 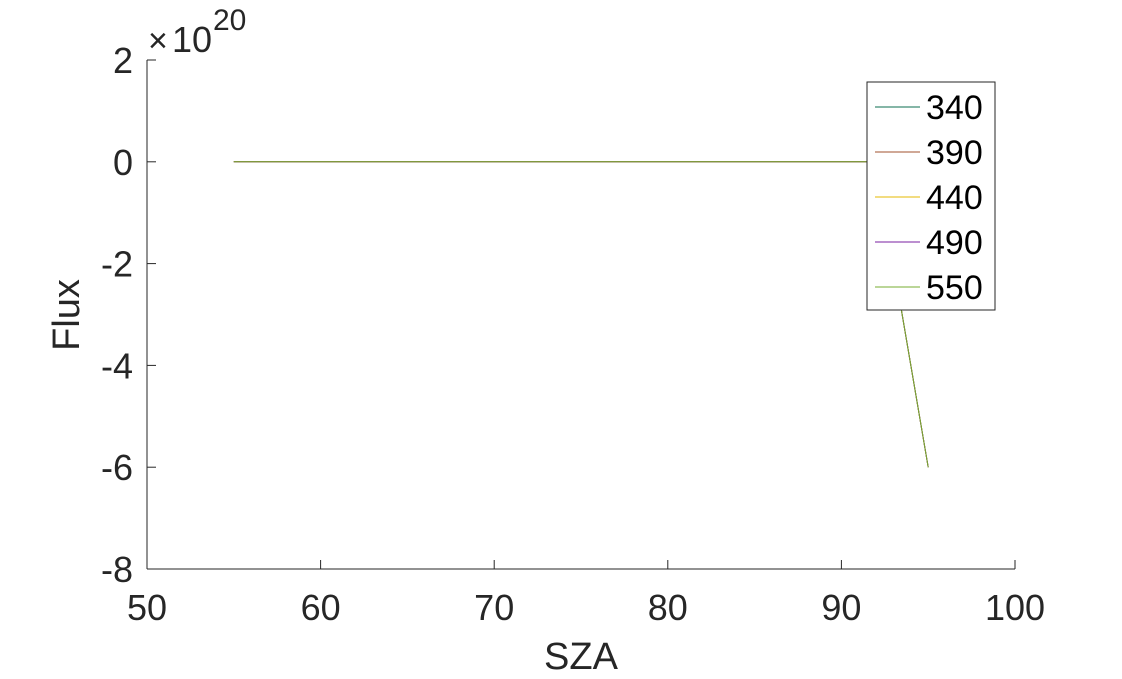 I want to click on legend-label-550: 550, so click(x=954, y=288).